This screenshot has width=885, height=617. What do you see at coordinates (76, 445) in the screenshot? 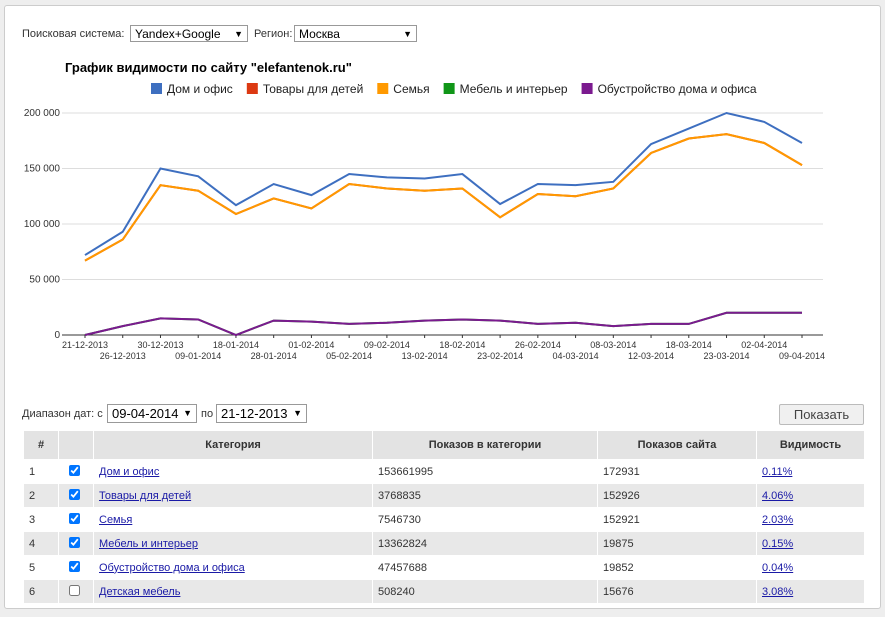
I see `header-check` at bounding box center [76, 445].